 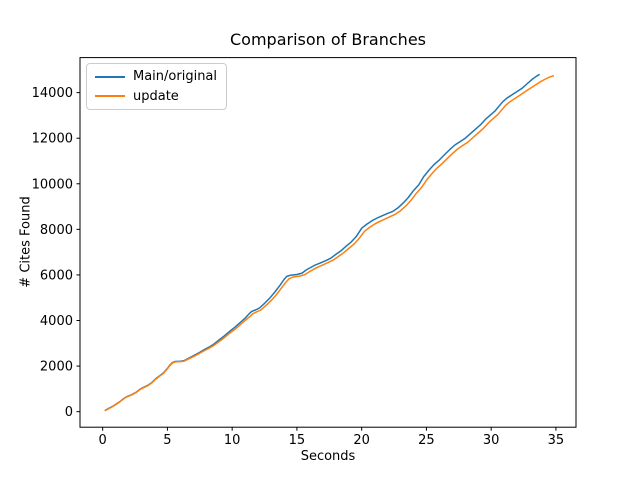 What do you see at coordinates (110, 76) in the screenshot?
I see `legend-line-main-original` at bounding box center [110, 76].